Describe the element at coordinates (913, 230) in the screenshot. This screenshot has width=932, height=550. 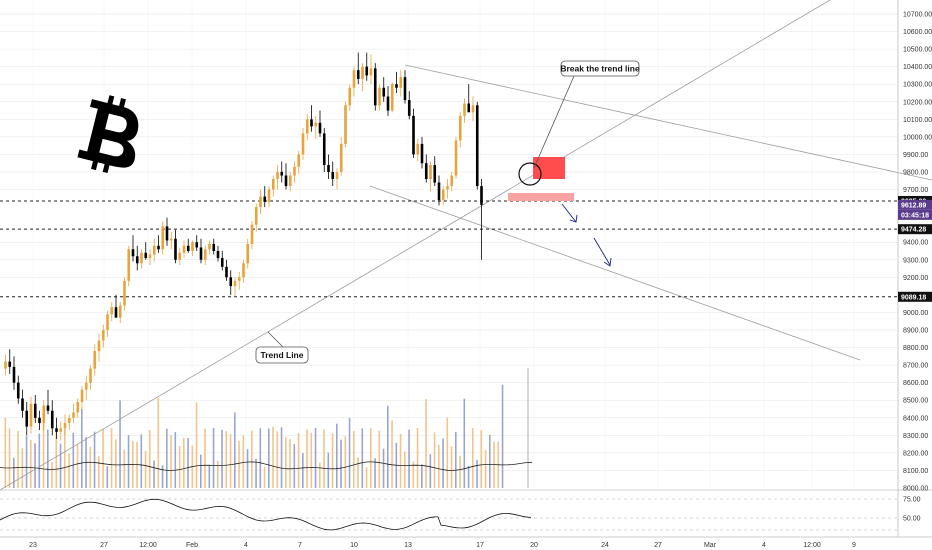
I see `price-badge-label: 9474.28` at that location.